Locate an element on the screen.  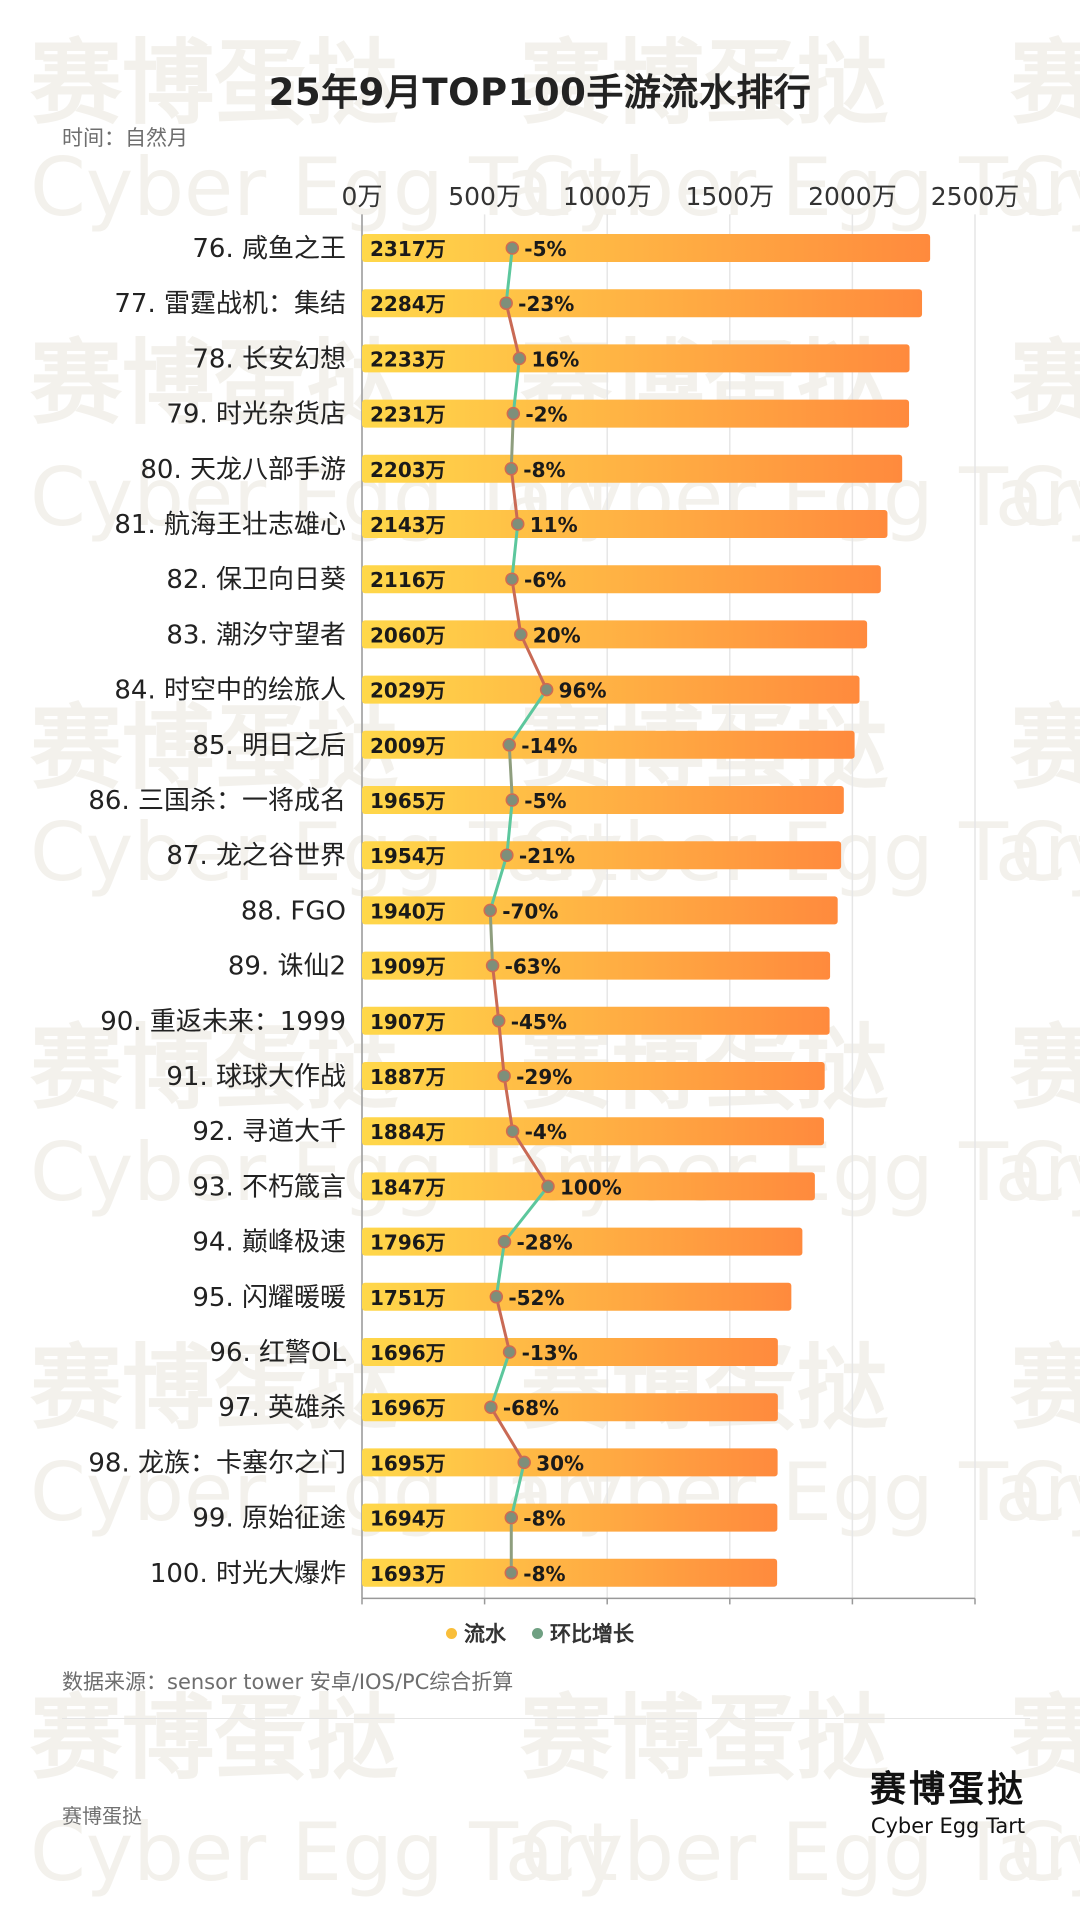
category-label: 80. 天龙八部手游 is located at coordinates (243, 470).